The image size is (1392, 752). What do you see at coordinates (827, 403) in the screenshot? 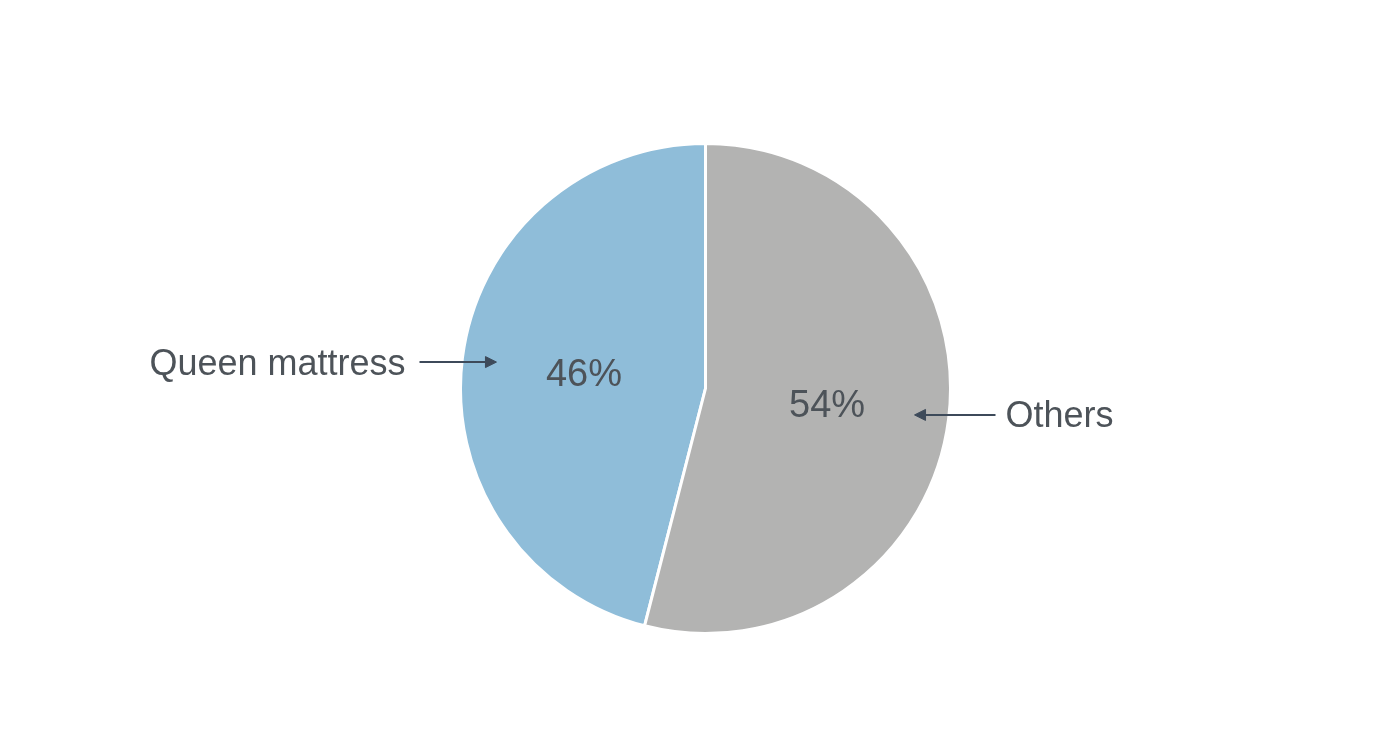
I see `data-label: 54%` at bounding box center [827, 403].